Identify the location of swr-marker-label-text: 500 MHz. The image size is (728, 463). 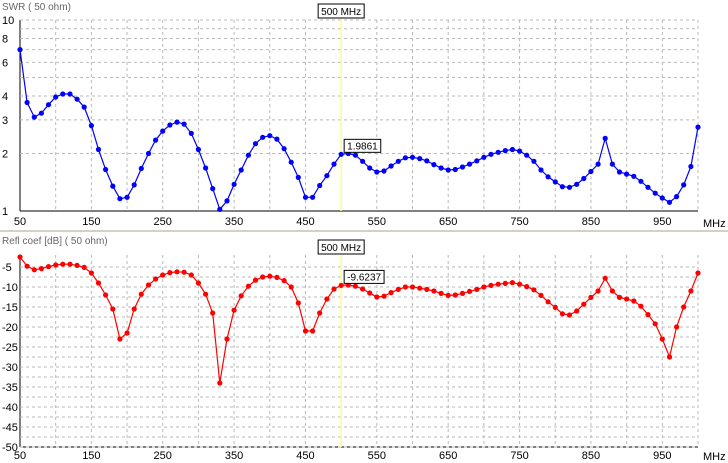
(341, 12).